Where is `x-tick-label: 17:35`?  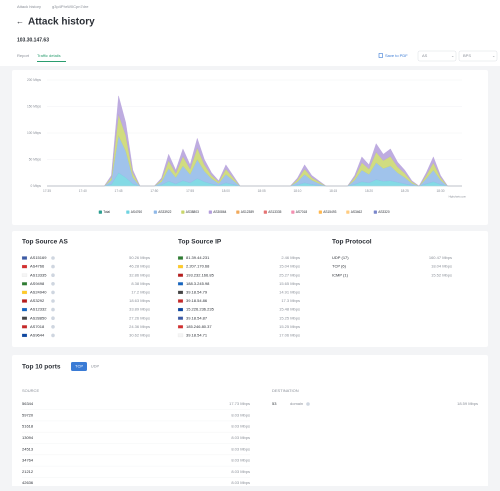
x-tick-label: 17:35 is located at coordinates (47, 191).